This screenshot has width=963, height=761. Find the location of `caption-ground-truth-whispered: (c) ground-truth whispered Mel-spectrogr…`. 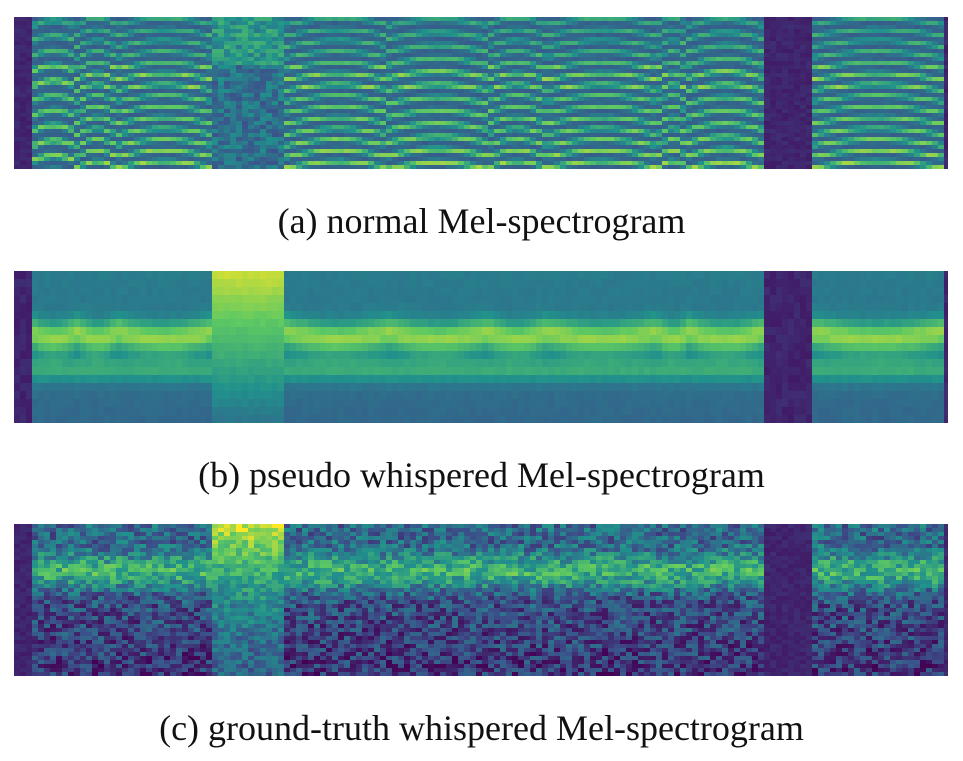

caption-ground-truth-whispered: (c) ground-truth whispered Mel-spectrogr… is located at coordinates (481, 728).